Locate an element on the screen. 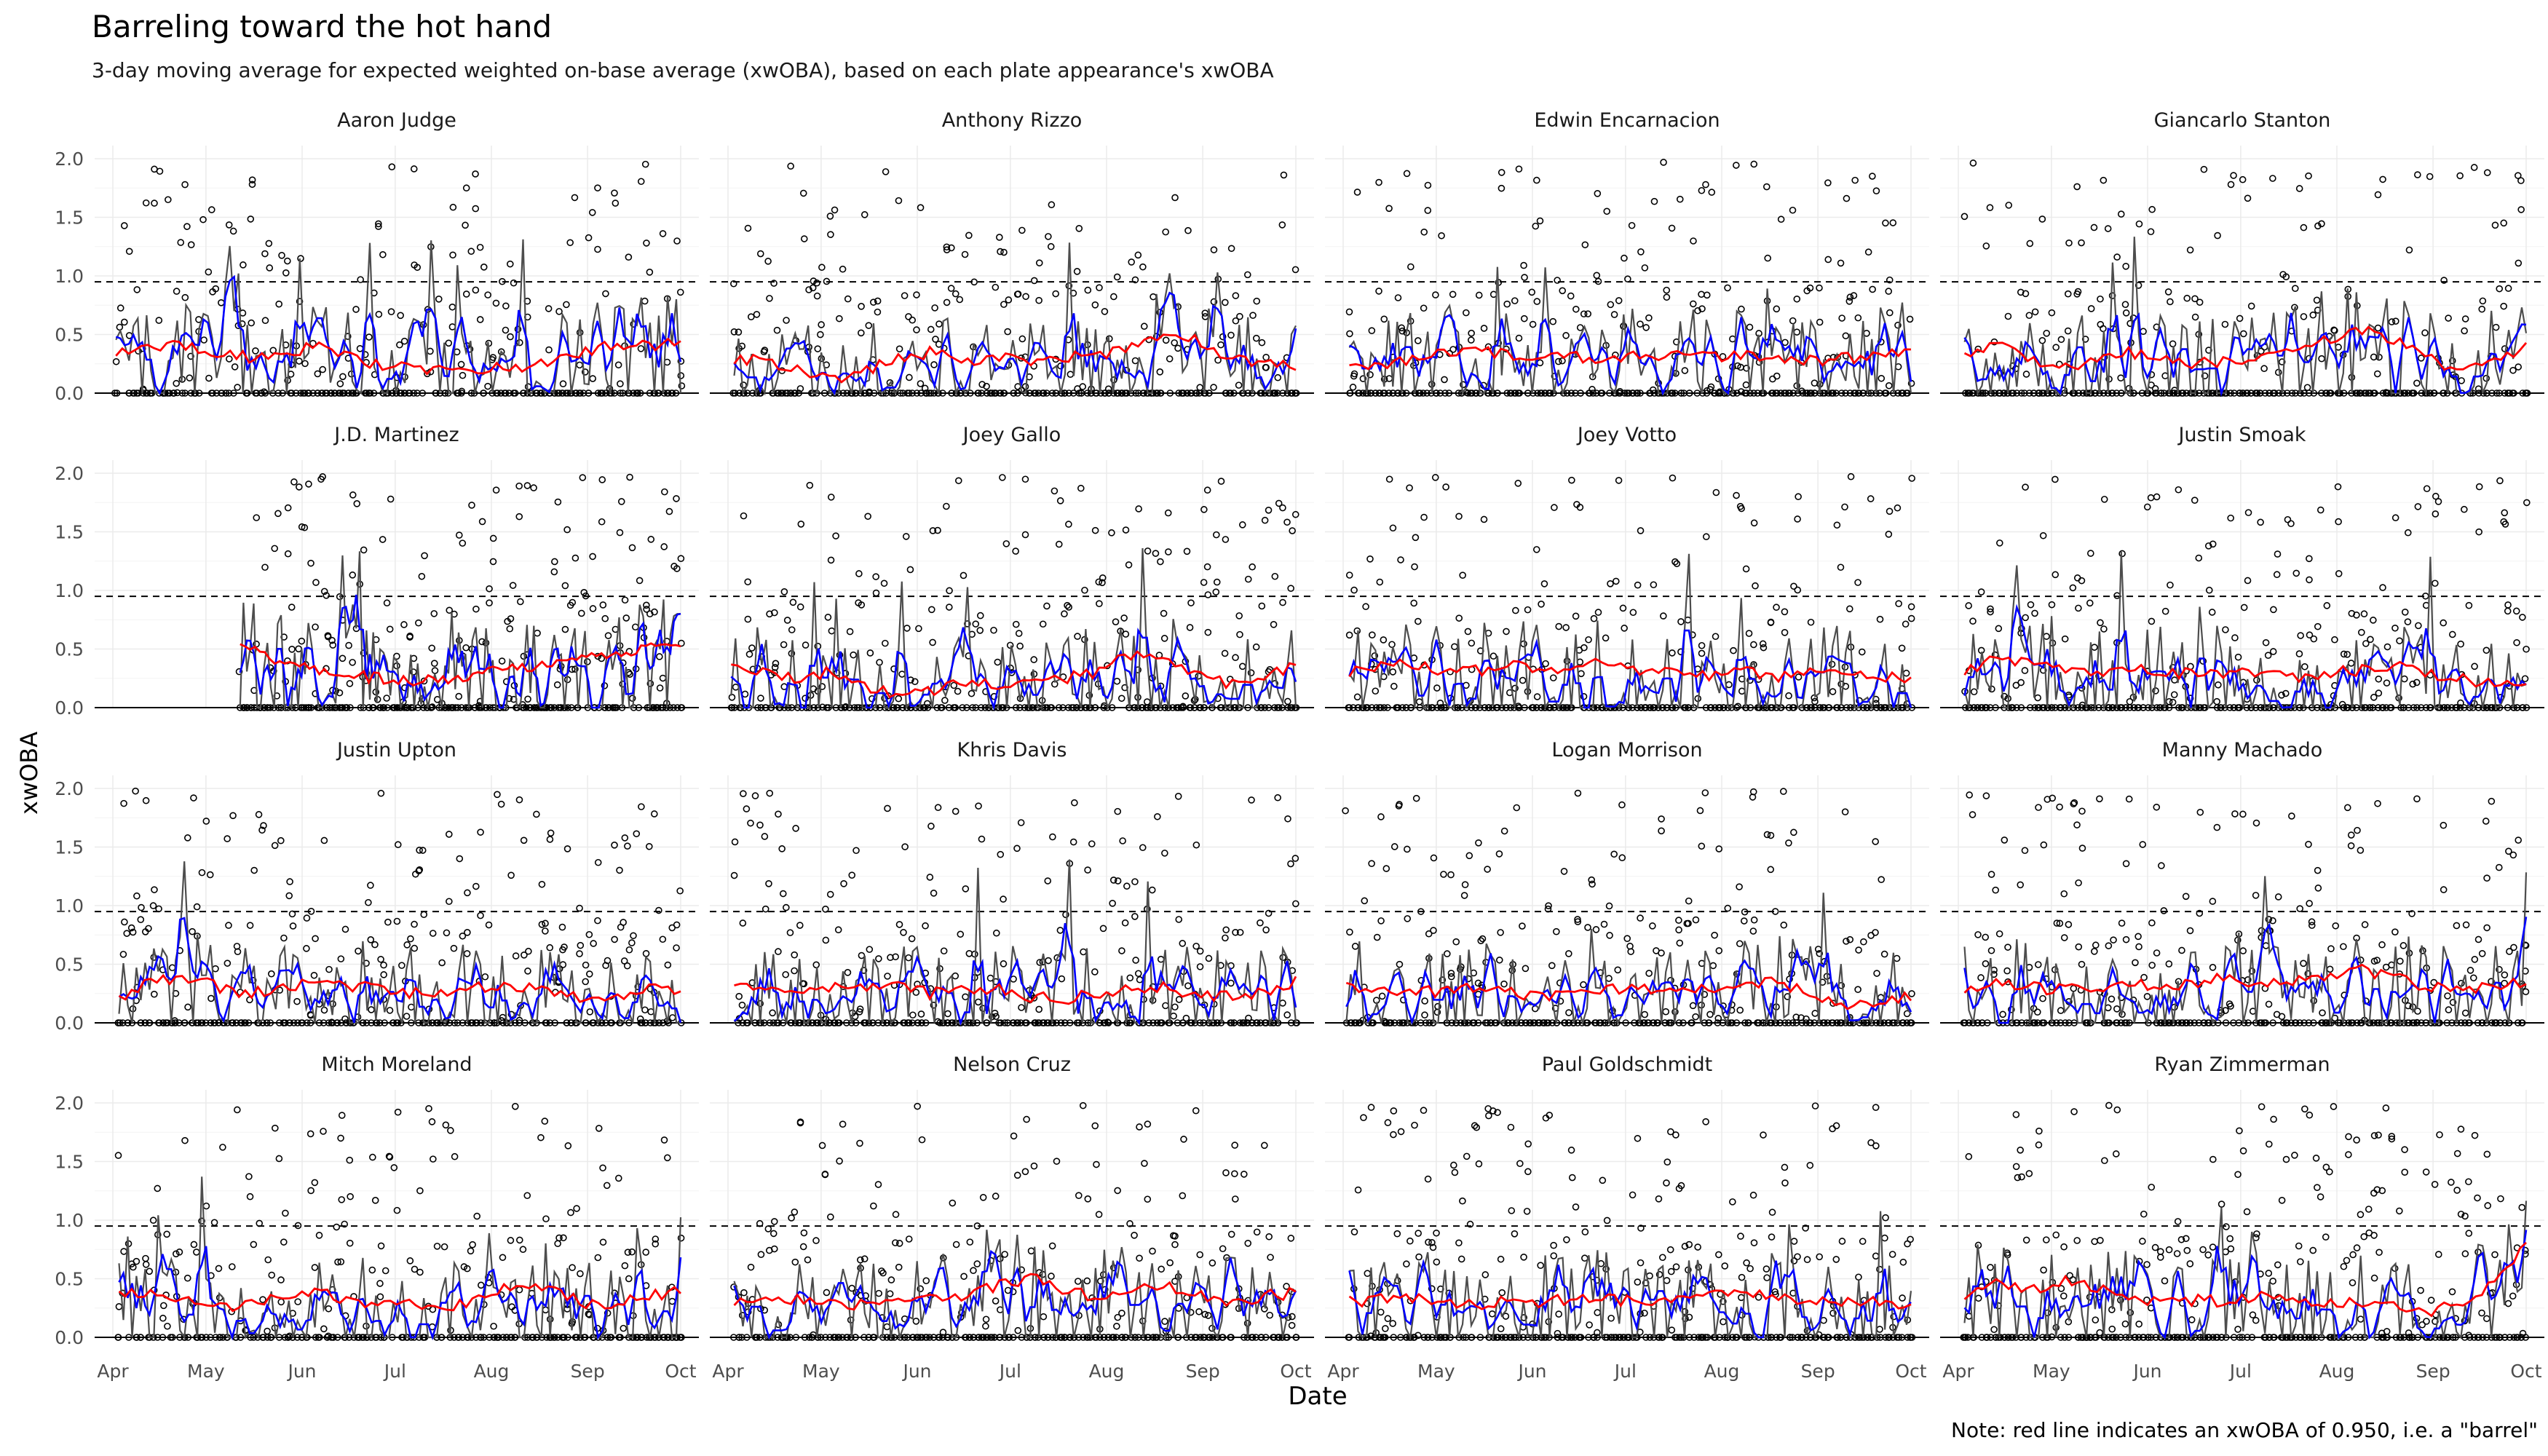  chart-title: Barreling toward the hot hand is located at coordinates (322, 26).